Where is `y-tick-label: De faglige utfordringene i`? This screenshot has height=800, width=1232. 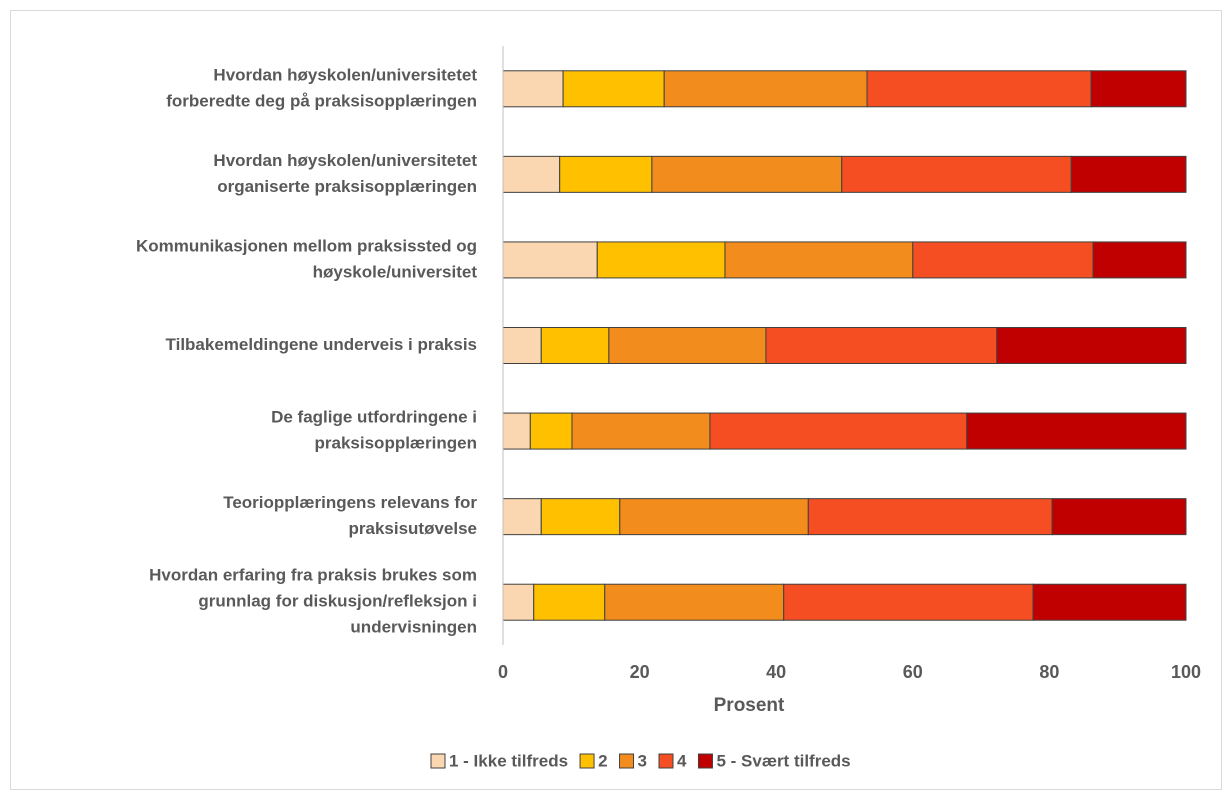 y-tick-label: De faglige utfordringene i is located at coordinates (374, 417).